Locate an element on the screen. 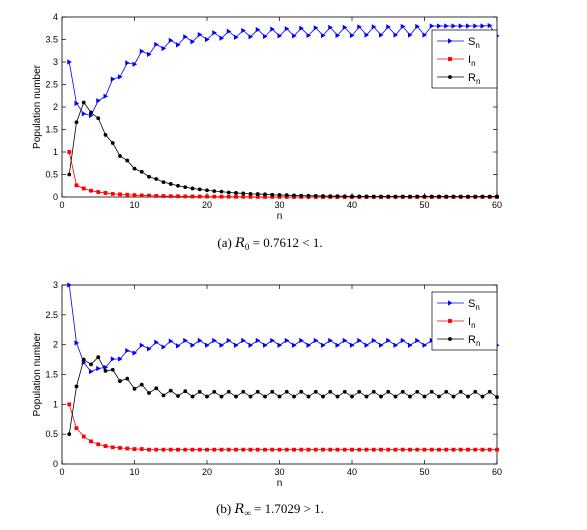 The image size is (587, 530). y-tick-label: 2.5 is located at coordinates (51, 315).